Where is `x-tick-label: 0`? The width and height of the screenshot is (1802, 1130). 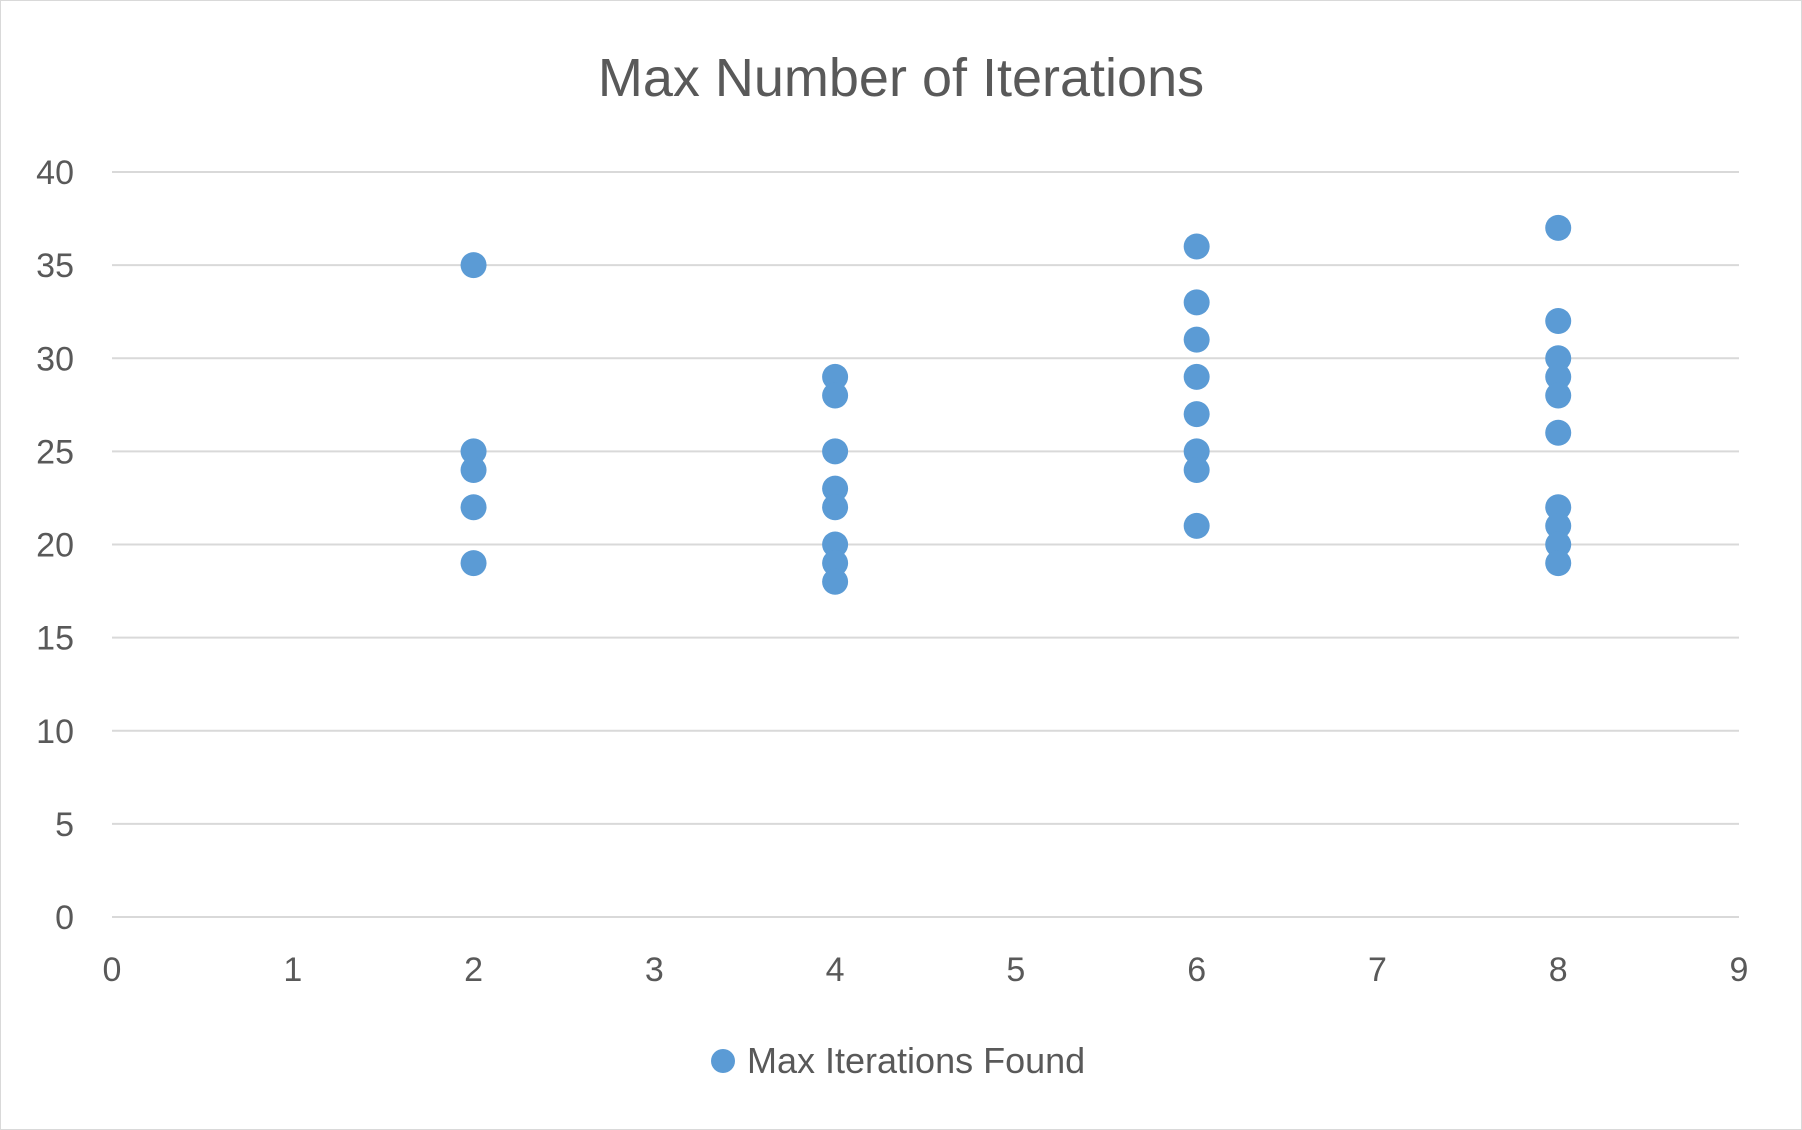
x-tick-label: 0 is located at coordinates (112, 970).